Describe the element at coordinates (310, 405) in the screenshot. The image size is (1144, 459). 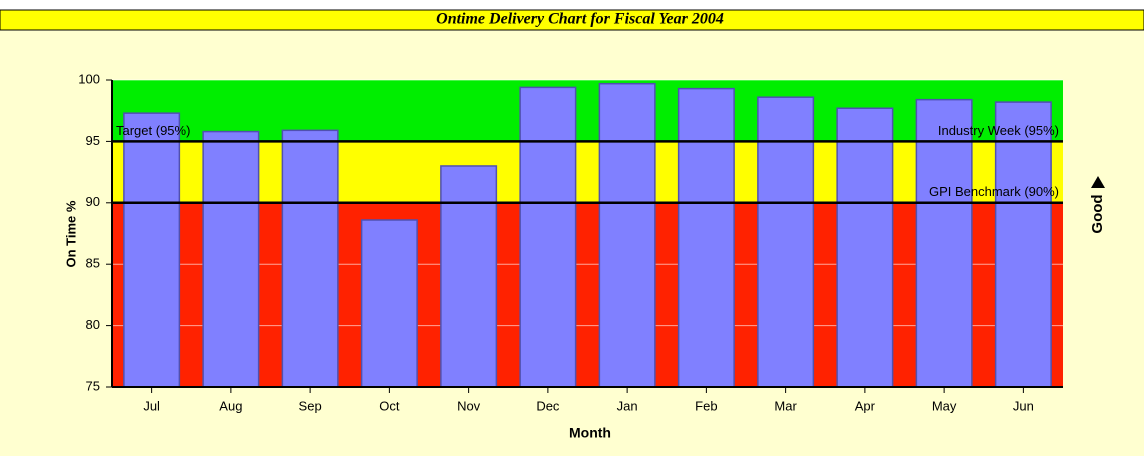
I see `x-tick-label: Sep` at that location.